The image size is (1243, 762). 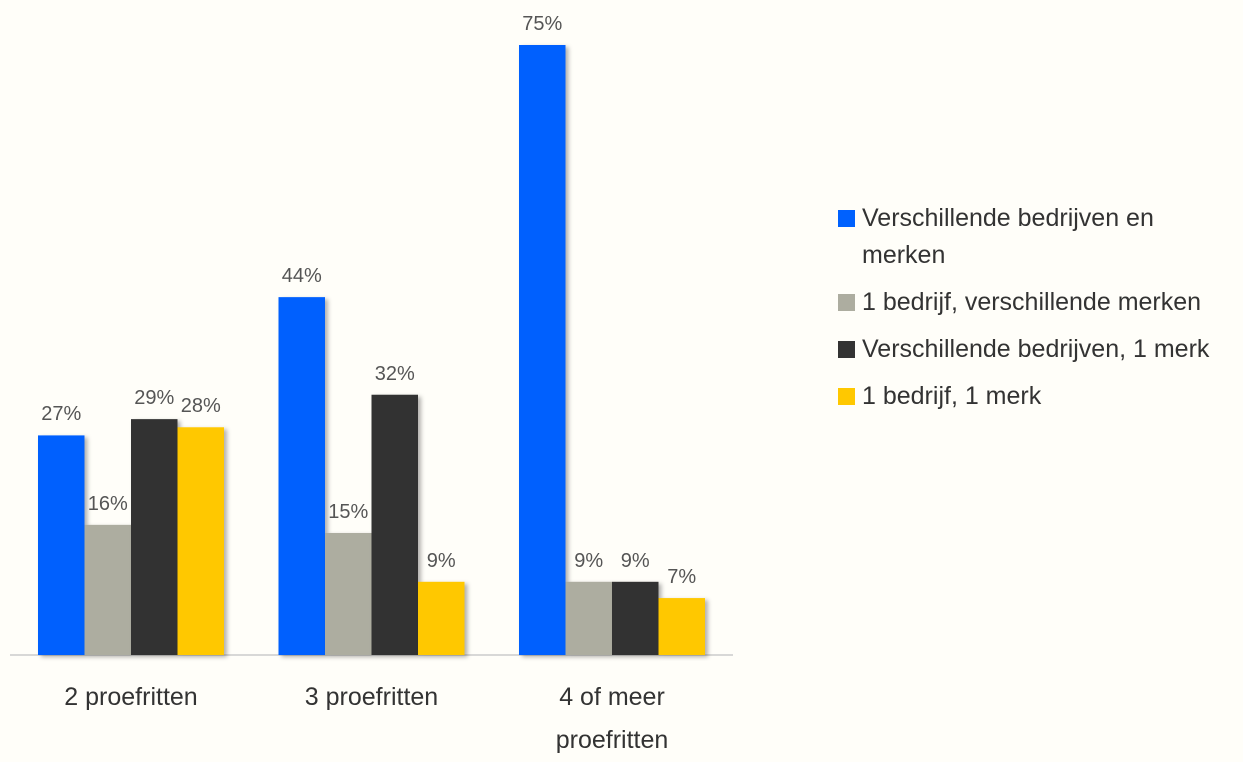 What do you see at coordinates (1032, 302) in the screenshot?
I see `legend-label: 1 bedrijf, verschillende merken` at bounding box center [1032, 302].